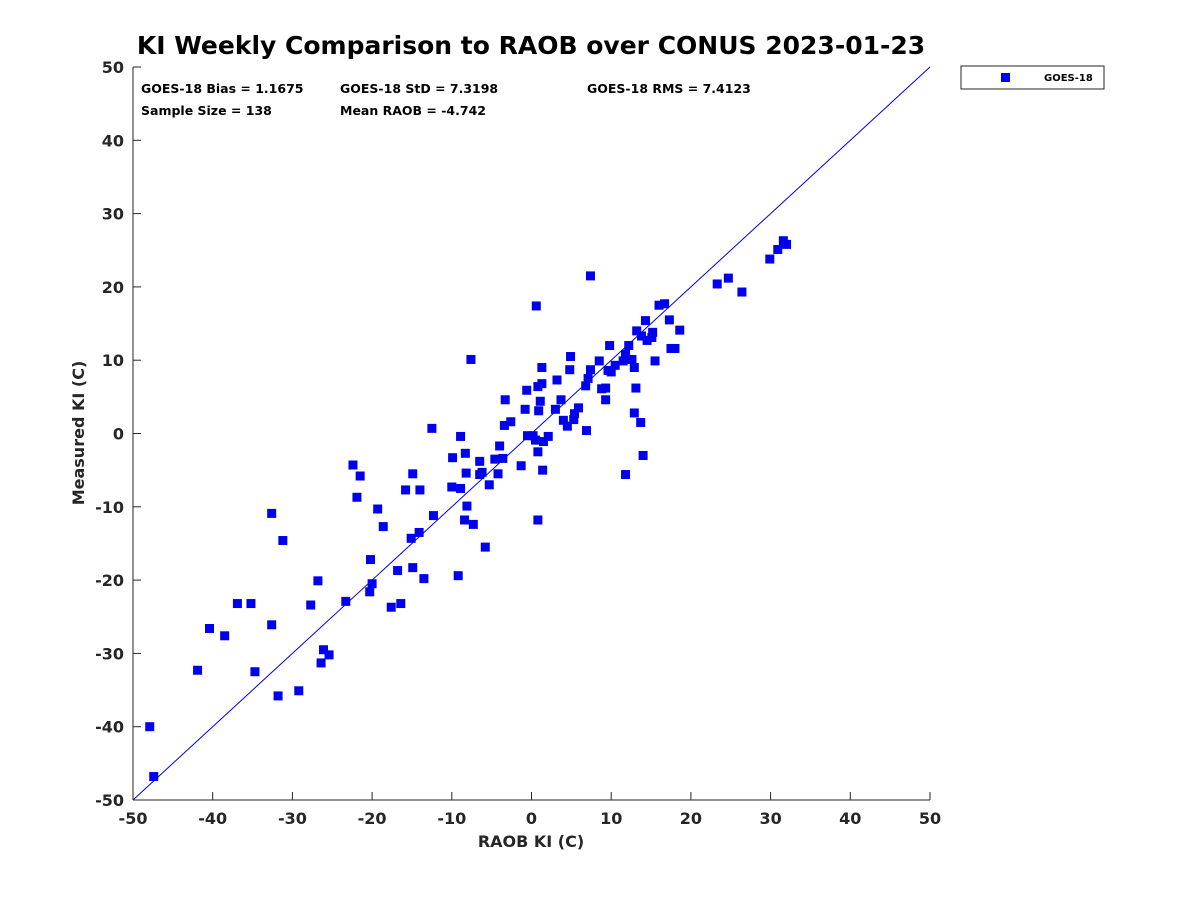  What do you see at coordinates (113, 287) in the screenshot?
I see `y-tick-label: 20` at bounding box center [113, 287].